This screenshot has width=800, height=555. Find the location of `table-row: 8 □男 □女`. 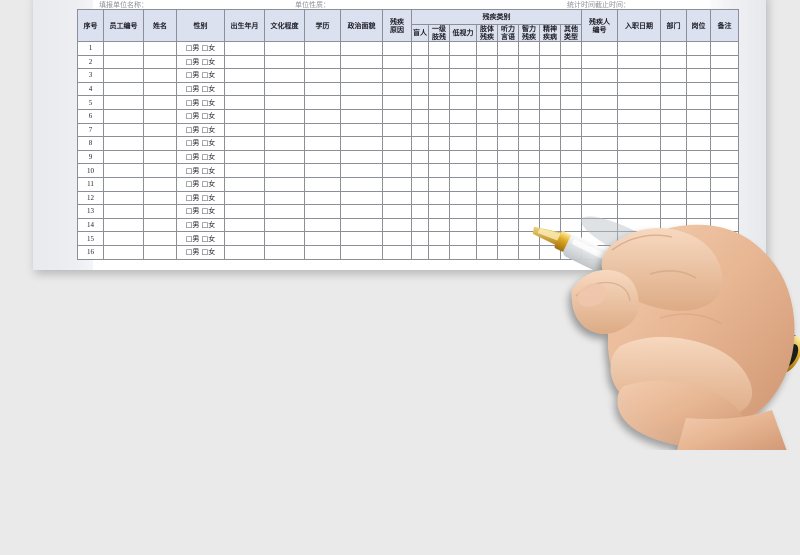

table-row: 8 □男 □女 is located at coordinates (408, 143).